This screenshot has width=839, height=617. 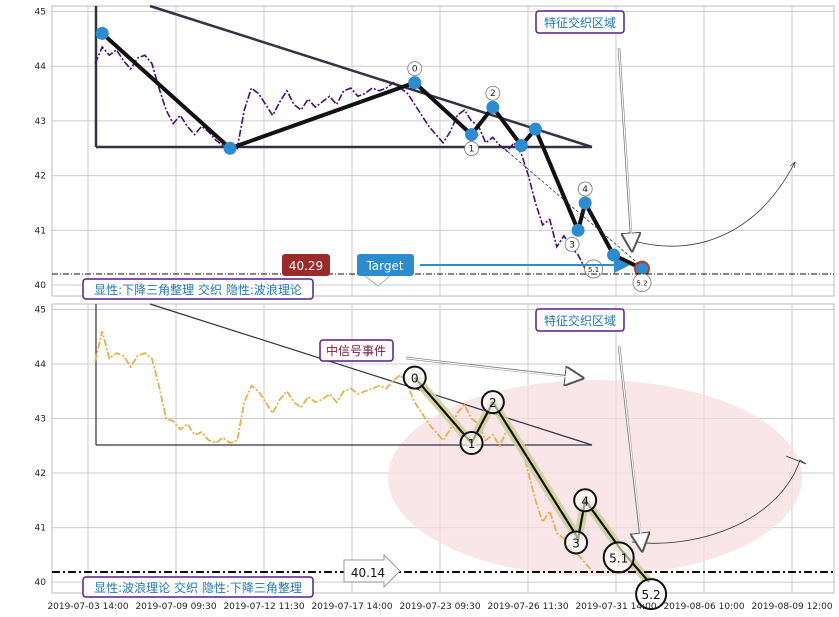 I want to click on bottom-price-badge: 40.14, so click(x=372, y=571).